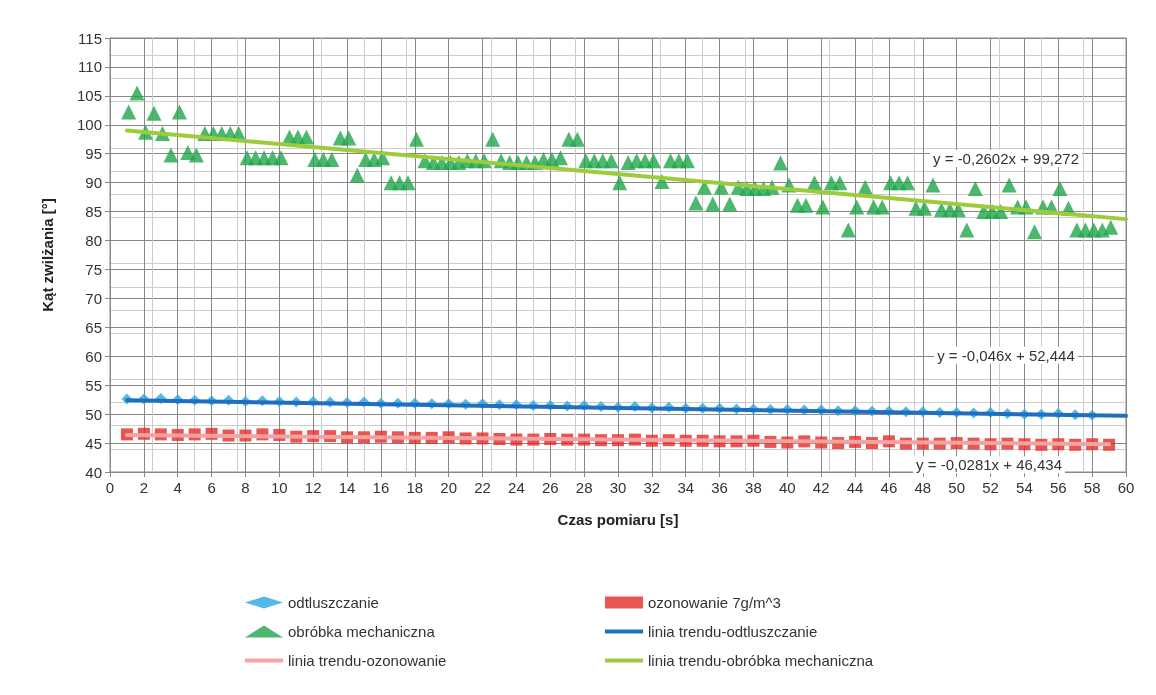 This screenshot has width=1156, height=695. Describe the element at coordinates (1058, 487) in the screenshot. I see `x-tick-label: 56` at that location.